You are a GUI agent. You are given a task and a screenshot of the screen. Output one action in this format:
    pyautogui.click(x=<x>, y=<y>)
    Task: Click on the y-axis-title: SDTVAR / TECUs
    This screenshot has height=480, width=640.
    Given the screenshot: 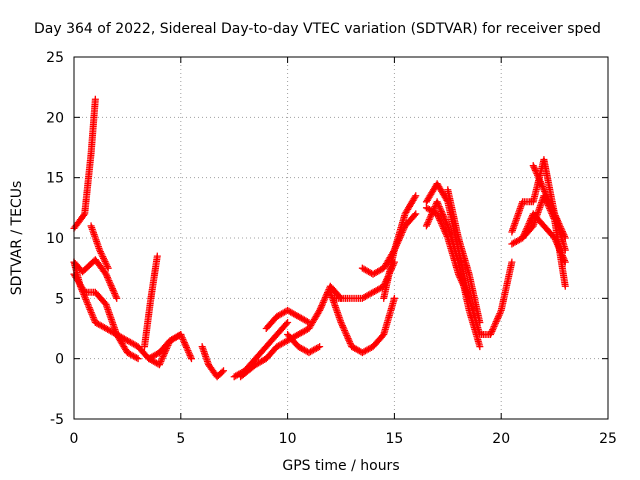 What is the action you would take?
    pyautogui.click(x=17, y=238)
    